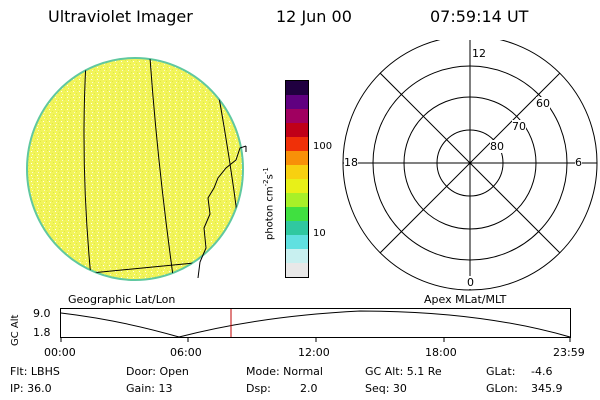 The width and height of the screenshot is (600, 400). Describe the element at coordinates (465, 299) in the screenshot. I see `apex-panel-label: Apex MLat/MLT` at that location.